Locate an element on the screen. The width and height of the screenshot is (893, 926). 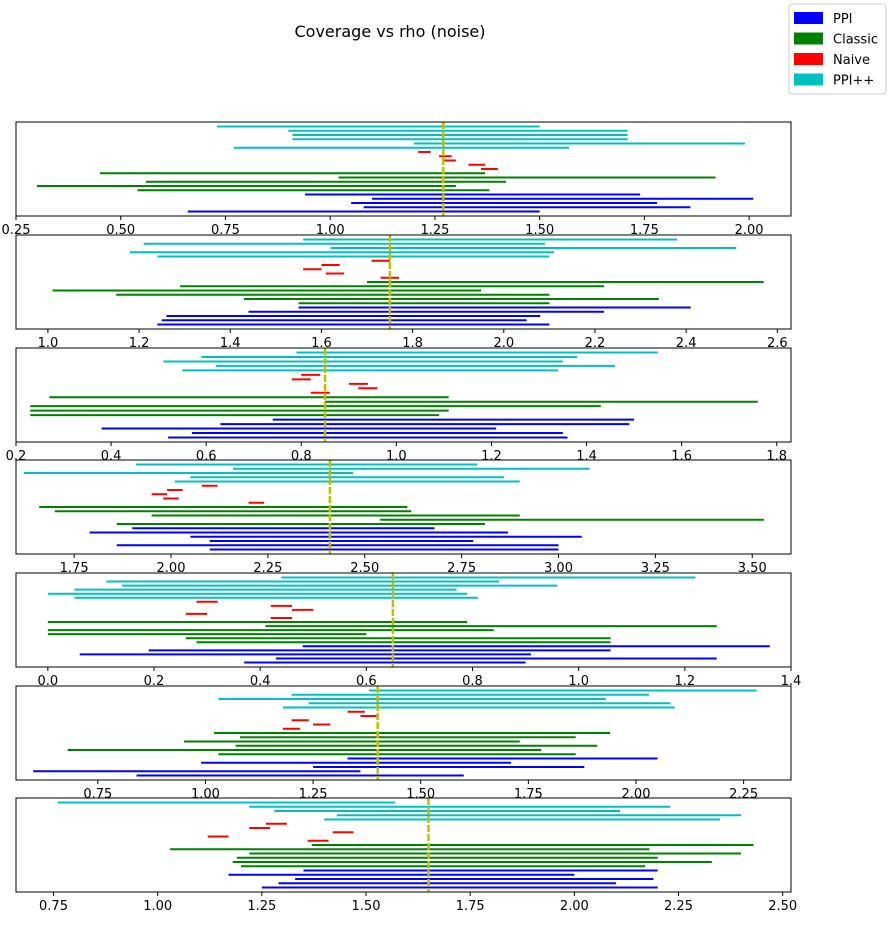
x-tick-label-5-6: 2.25 is located at coordinates (743, 794).